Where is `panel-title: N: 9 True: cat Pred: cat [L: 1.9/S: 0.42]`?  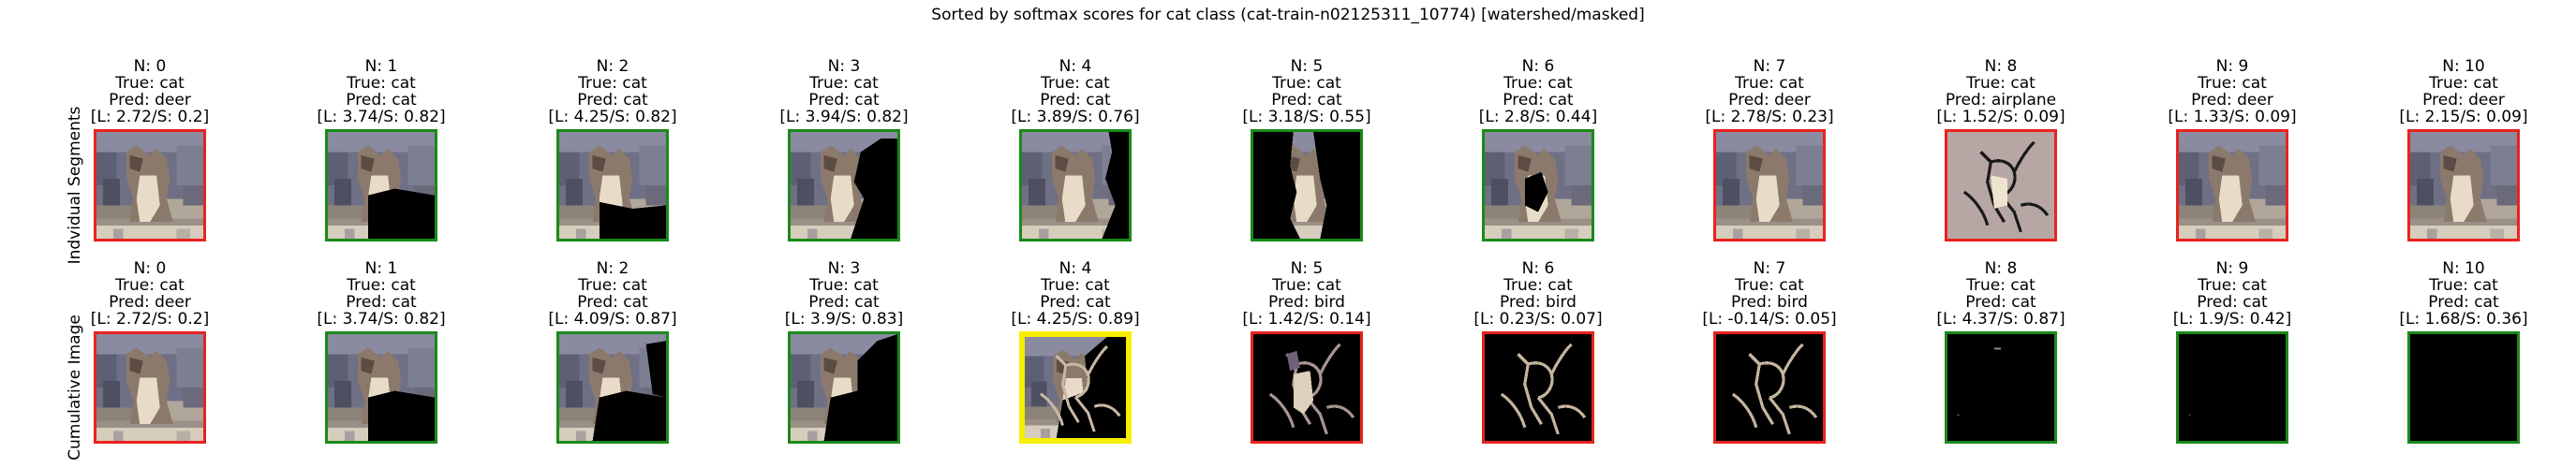
panel-title: N: 9 True: cat Pred: cat [L: 1.9/S: 0.42] is located at coordinates (2232, 294).